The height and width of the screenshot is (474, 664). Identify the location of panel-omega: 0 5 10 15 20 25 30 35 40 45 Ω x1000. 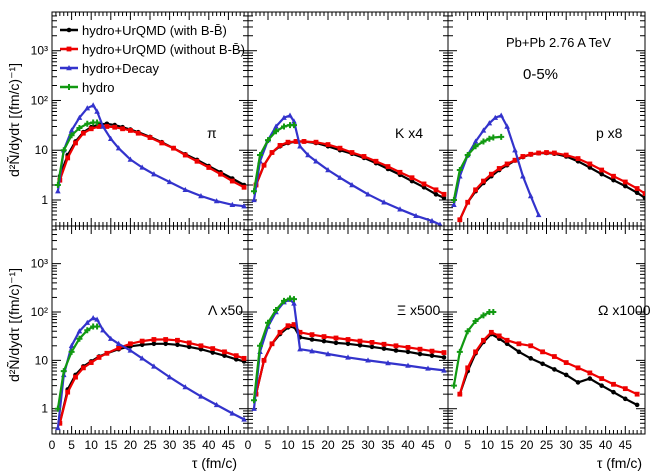
(548, 338).